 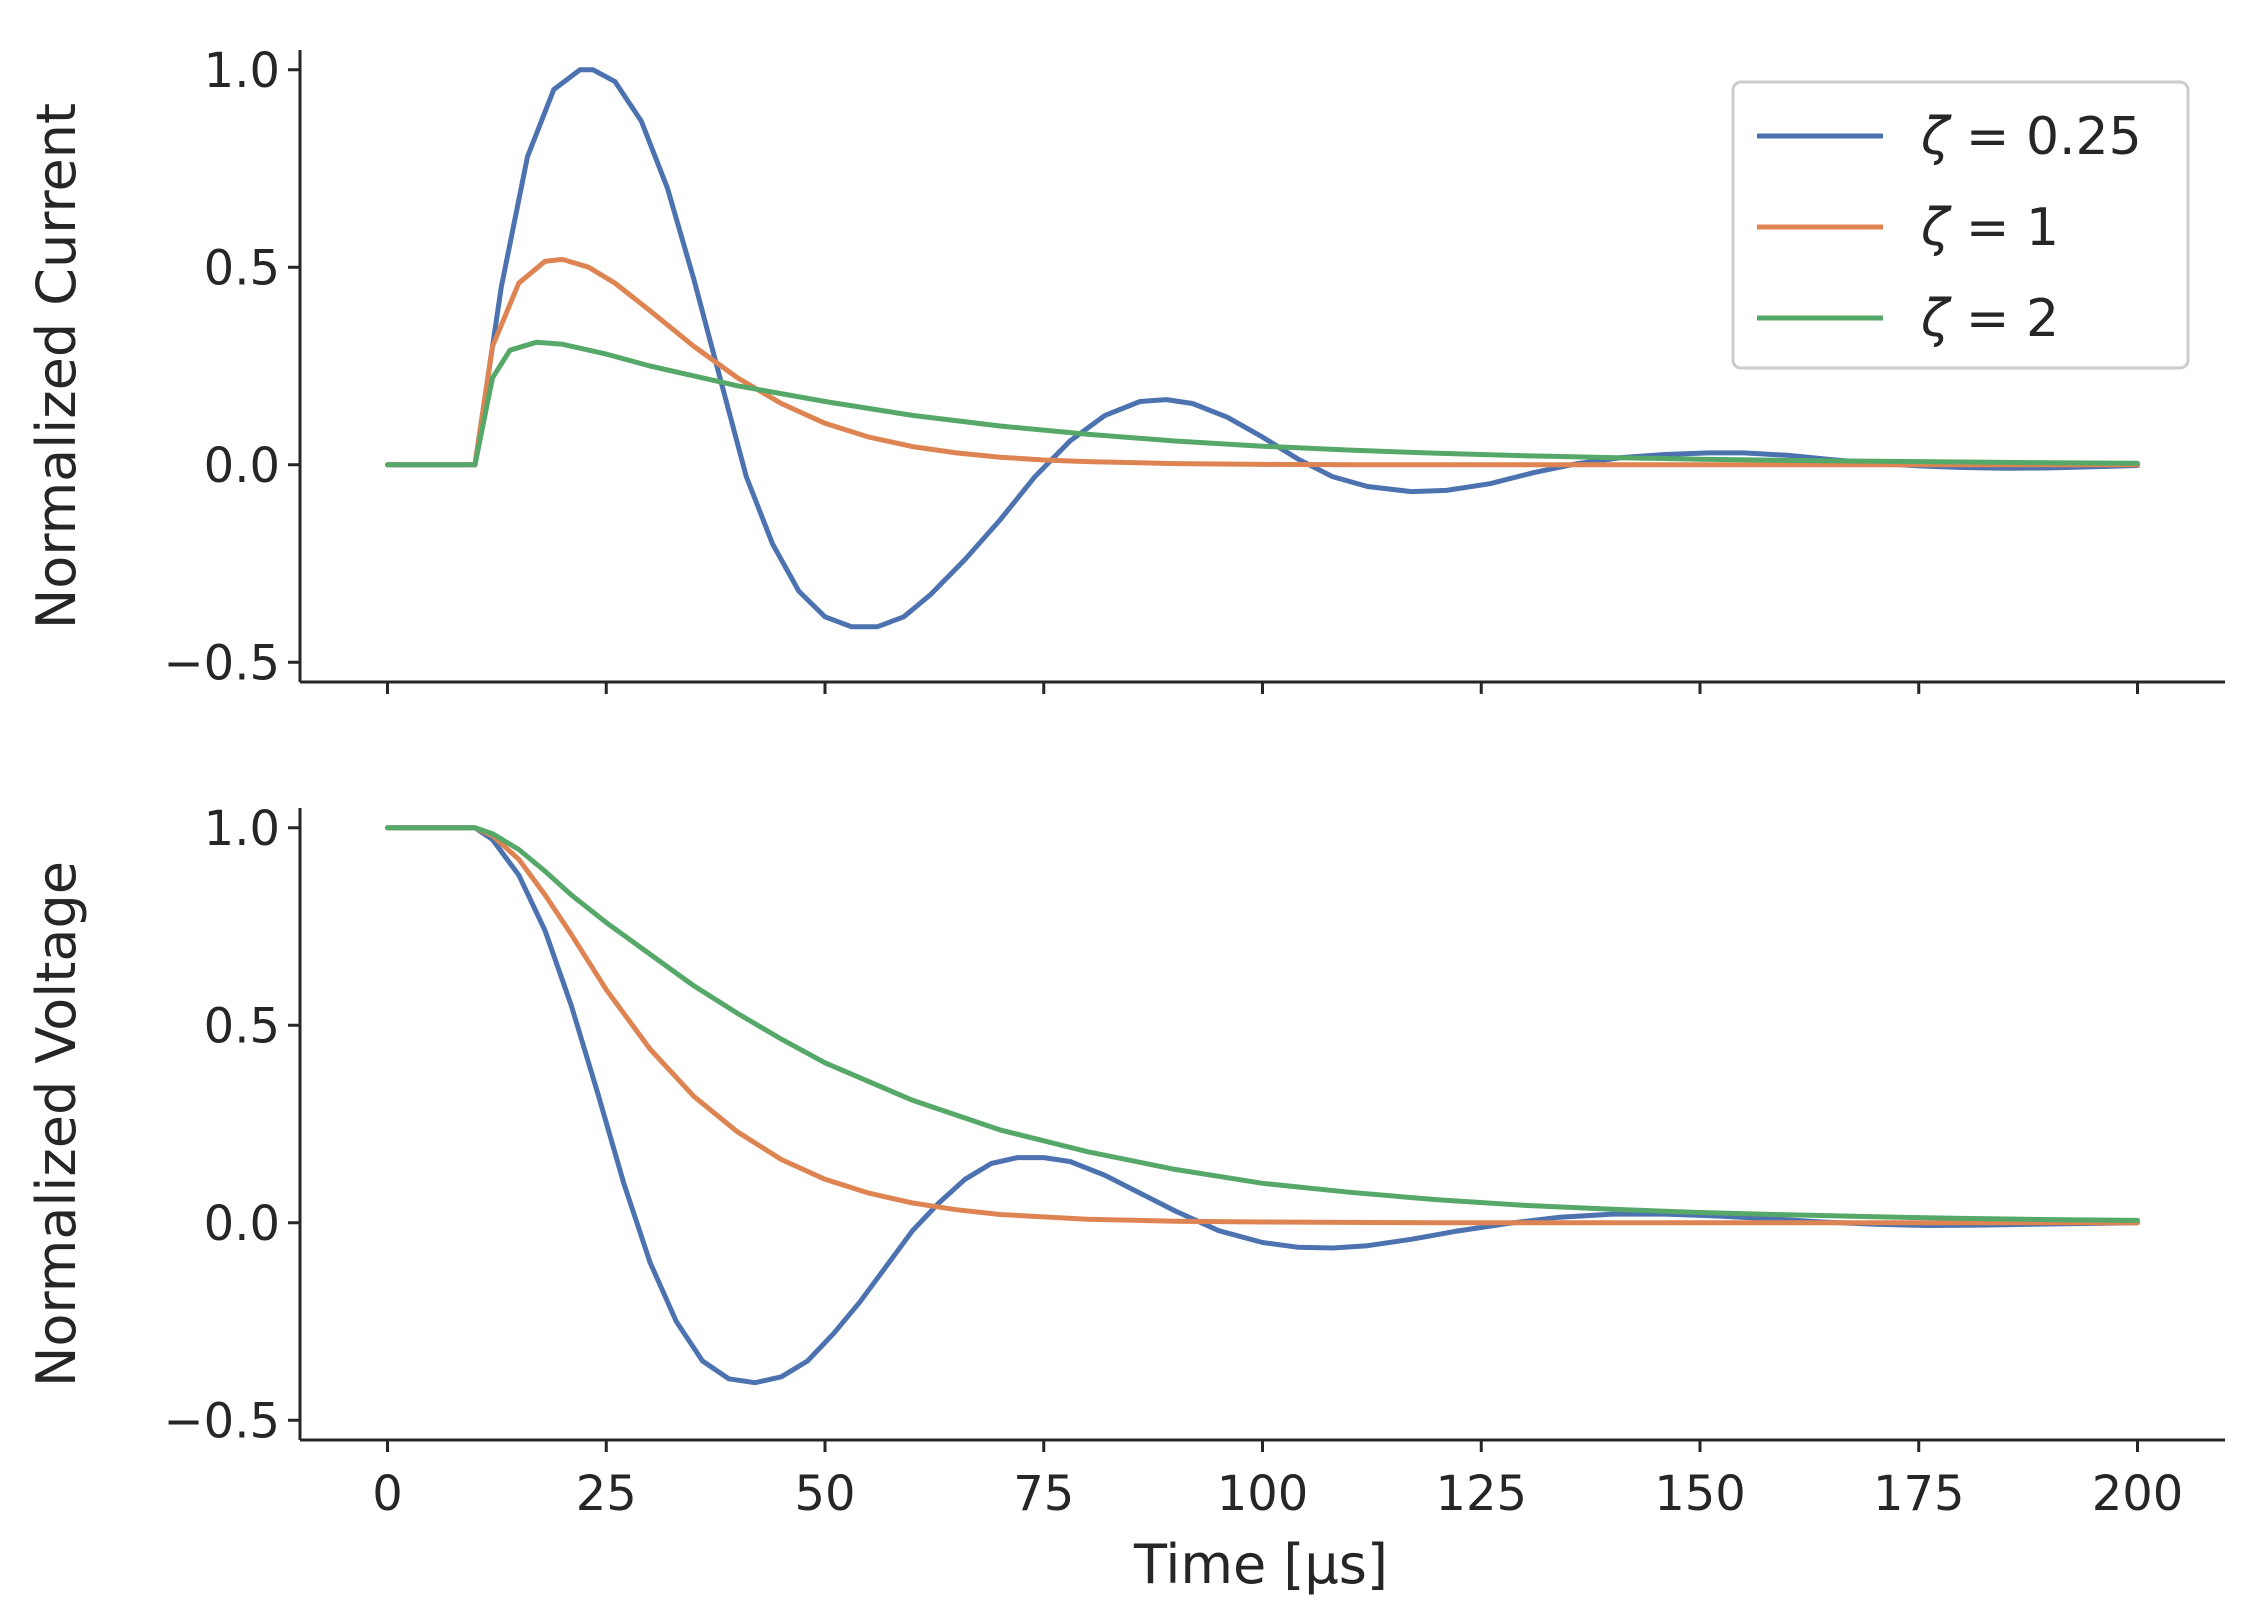 I want to click on legend-label: ζ = 0.25, so click(x=2031, y=137).